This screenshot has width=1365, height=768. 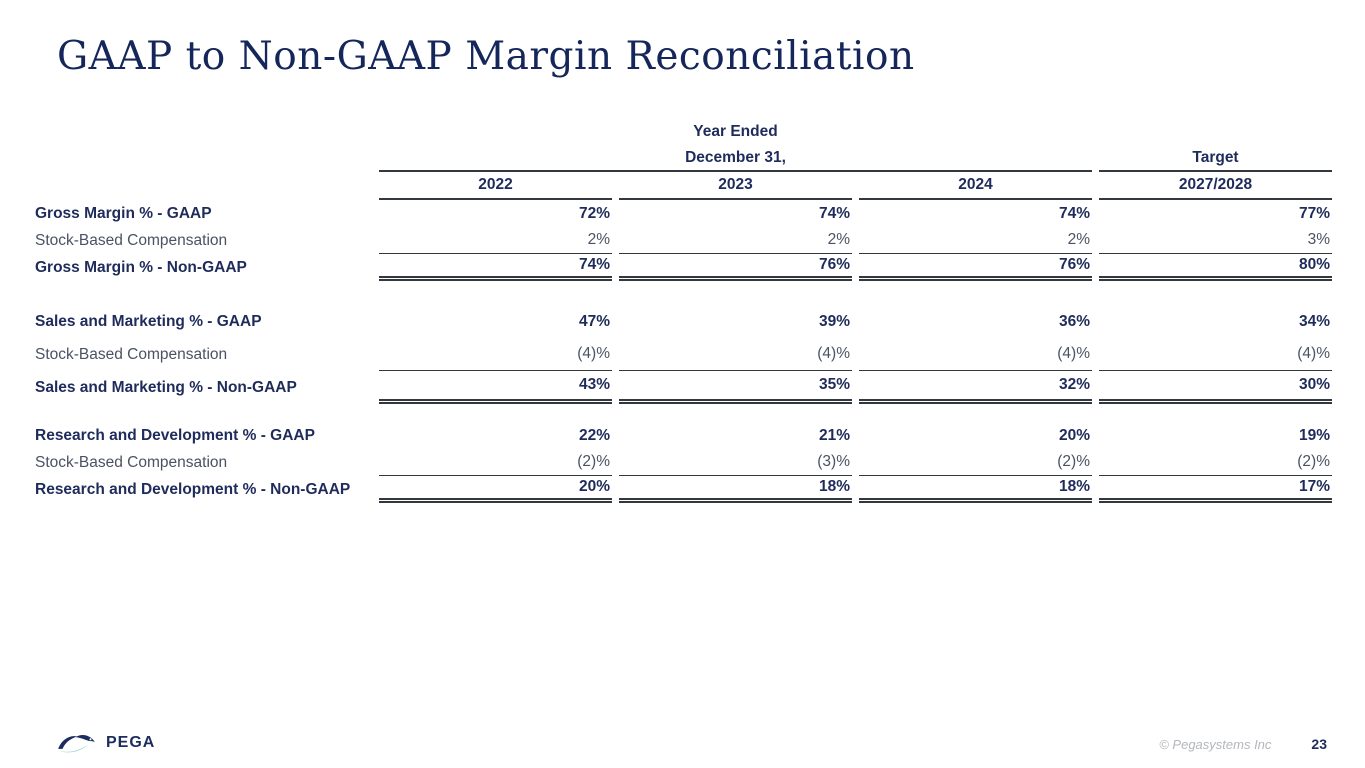 I want to click on value-cell: 77%, so click(x=1314, y=213).